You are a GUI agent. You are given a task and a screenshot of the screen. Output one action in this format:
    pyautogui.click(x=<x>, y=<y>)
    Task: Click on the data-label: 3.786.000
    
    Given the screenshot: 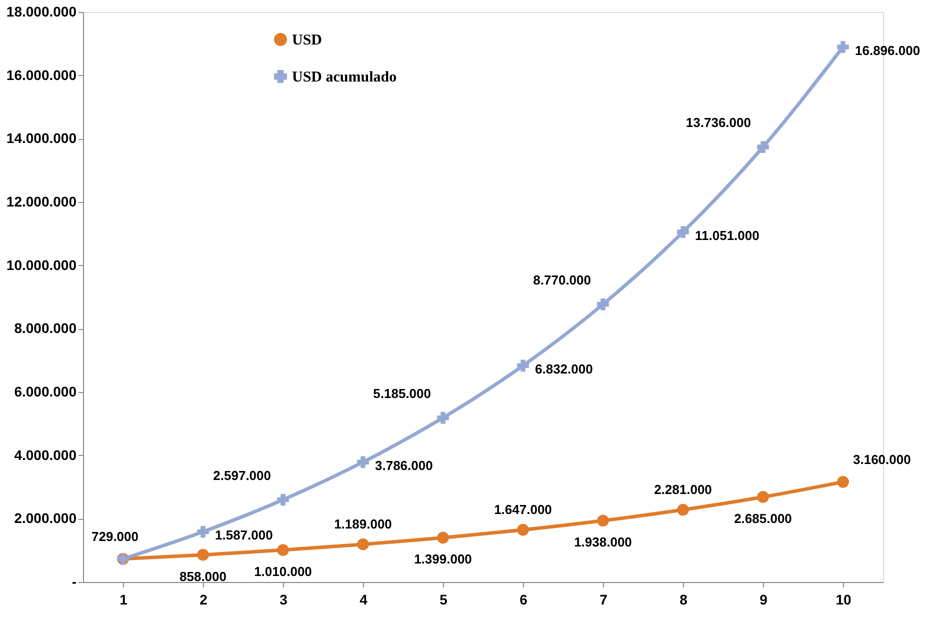 What is the action you would take?
    pyautogui.click(x=404, y=466)
    